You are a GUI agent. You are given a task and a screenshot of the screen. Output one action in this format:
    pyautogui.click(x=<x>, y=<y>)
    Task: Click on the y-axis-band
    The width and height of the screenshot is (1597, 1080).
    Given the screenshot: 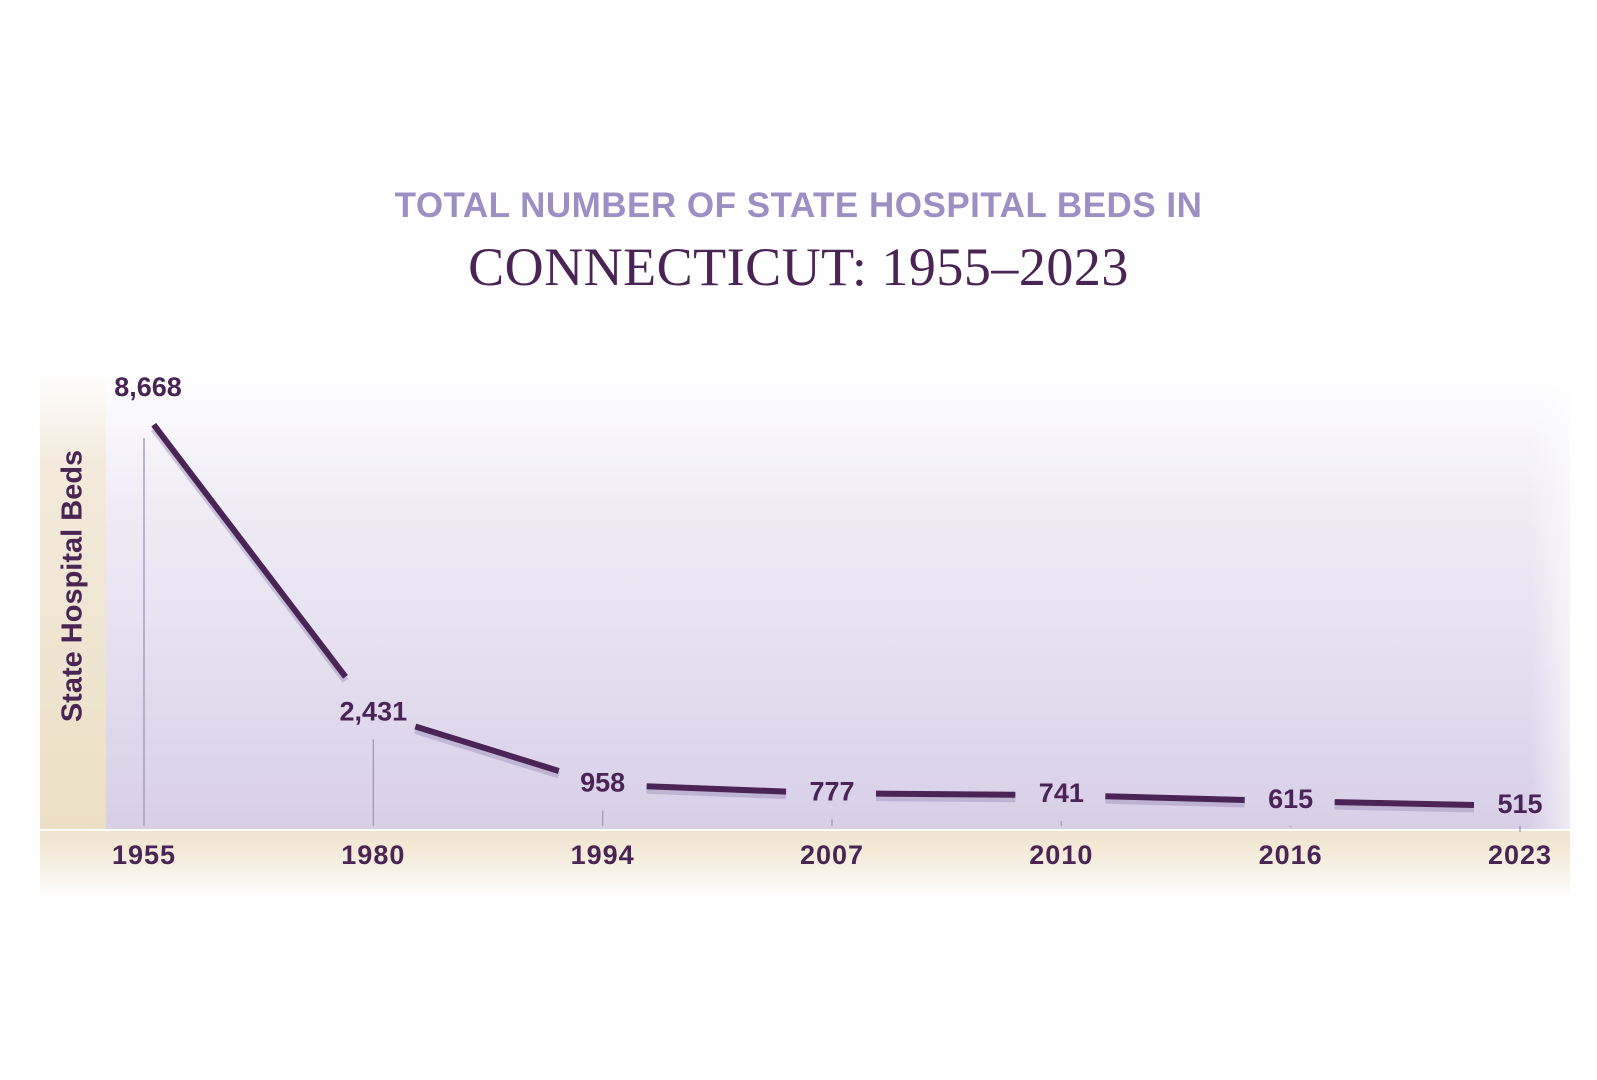 What is the action you would take?
    pyautogui.click(x=73, y=601)
    